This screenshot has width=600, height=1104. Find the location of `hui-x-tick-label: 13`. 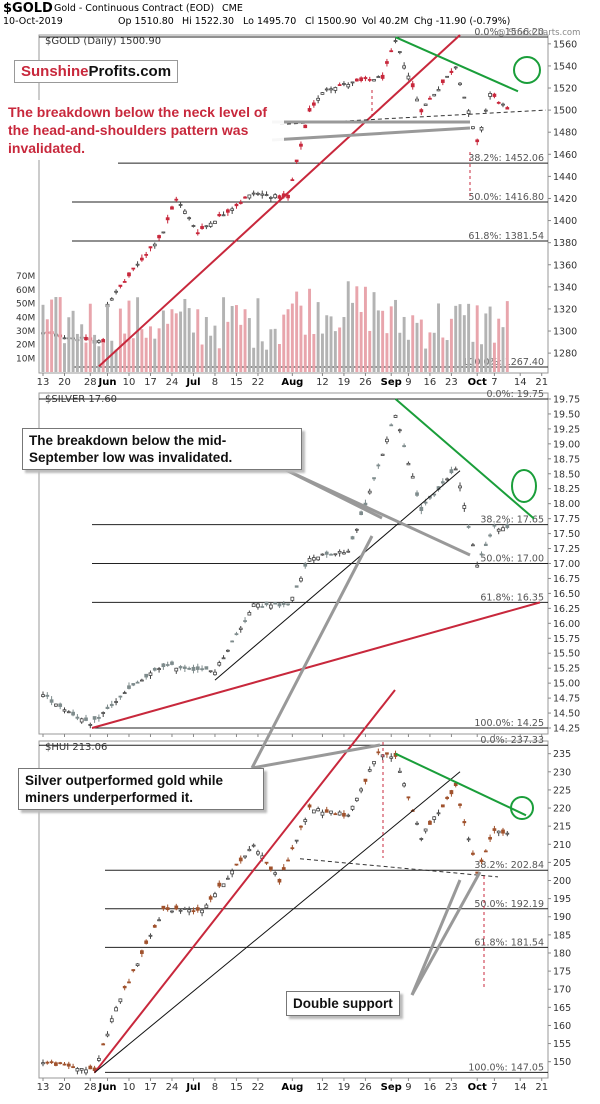

hui-x-tick-label: 13 is located at coordinates (43, 1087).